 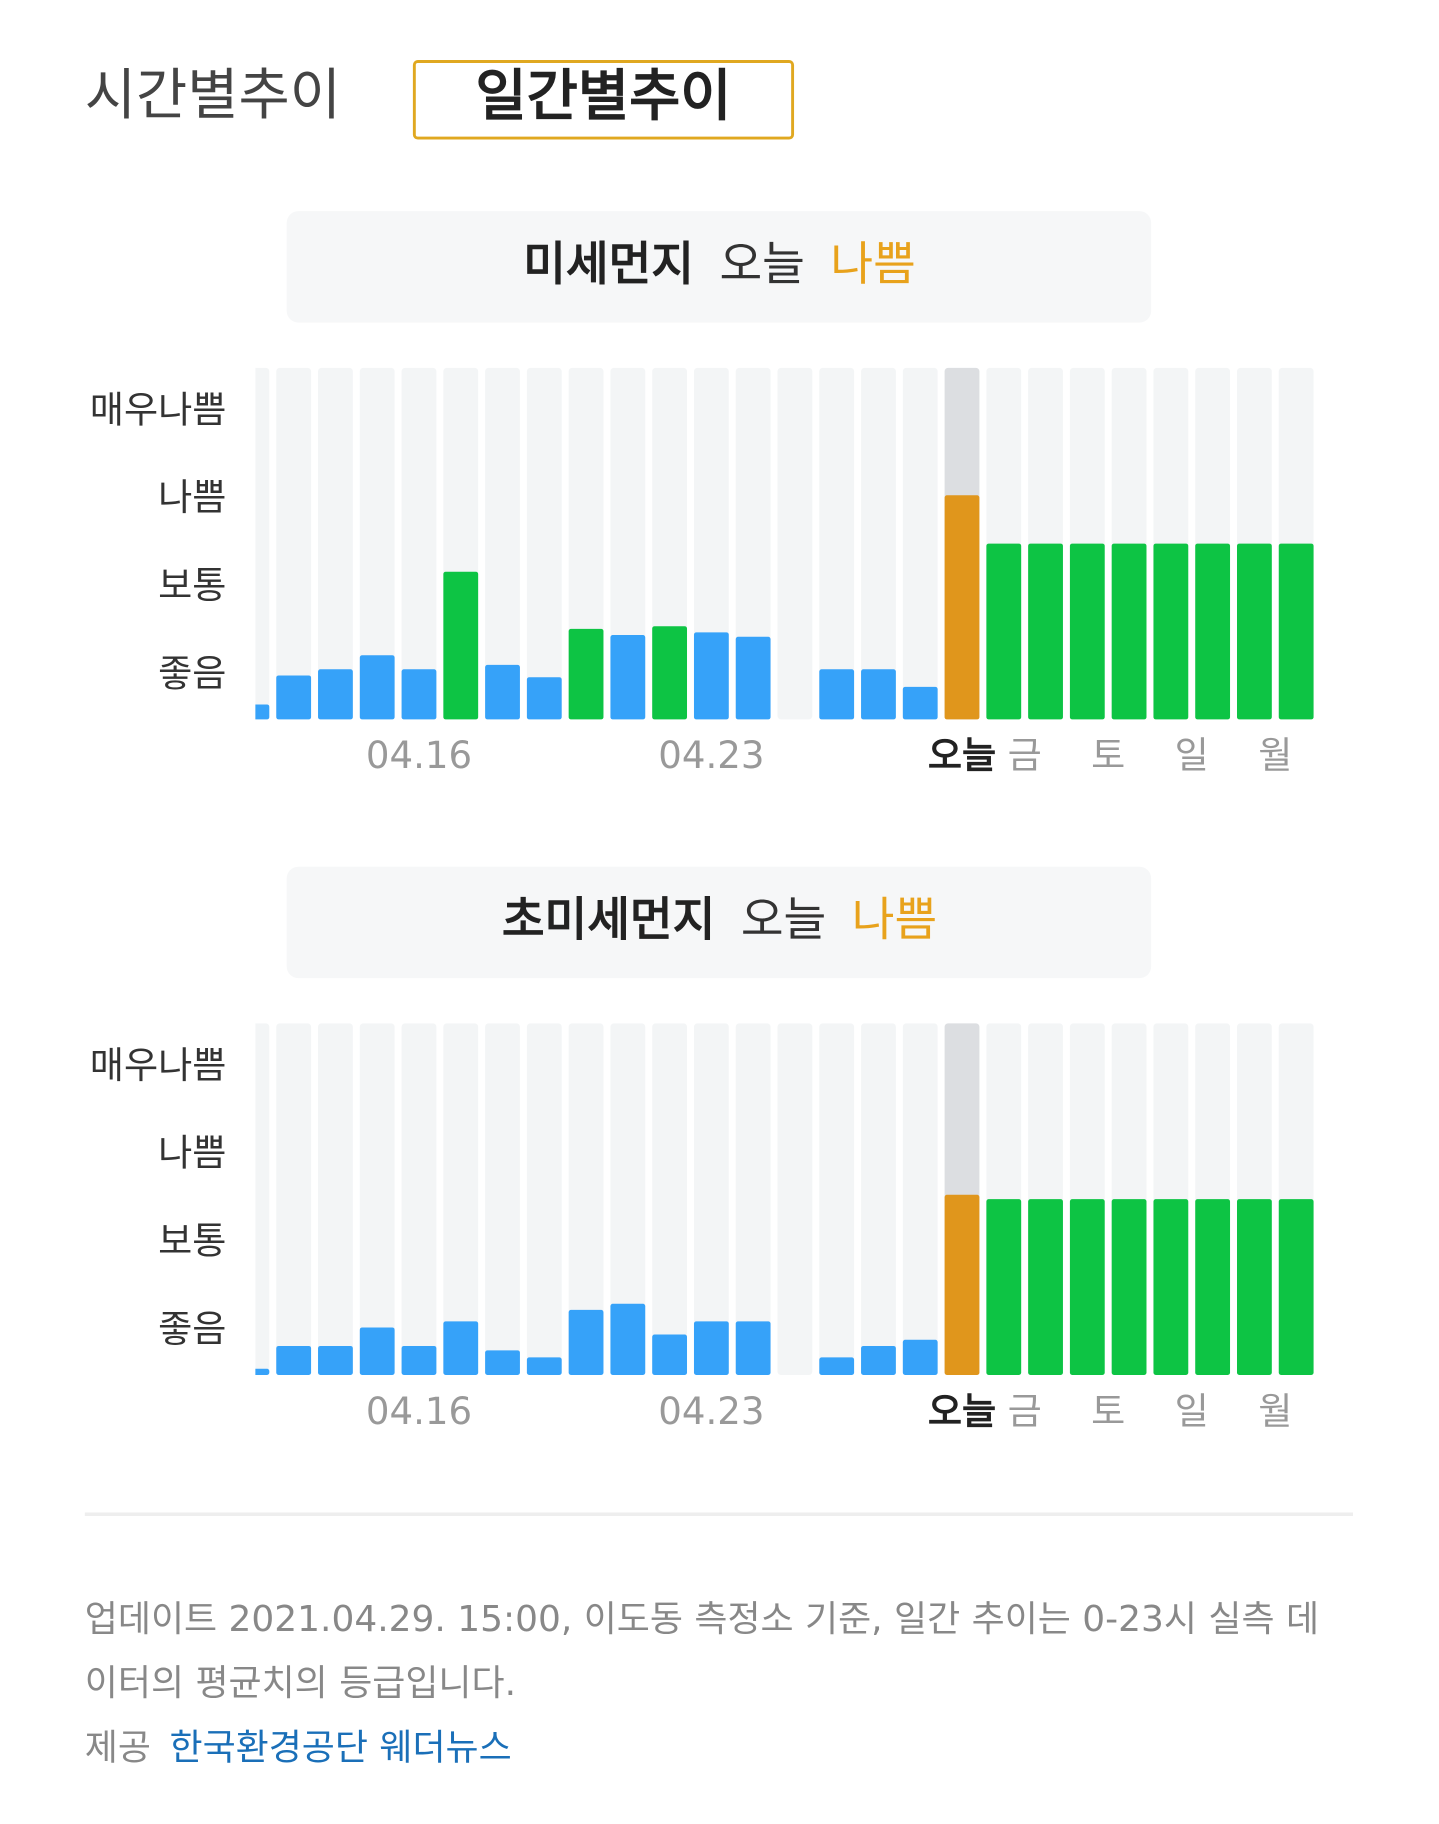 What do you see at coordinates (192, 585) in the screenshot?
I see `y-tick-label: 보통` at bounding box center [192, 585].